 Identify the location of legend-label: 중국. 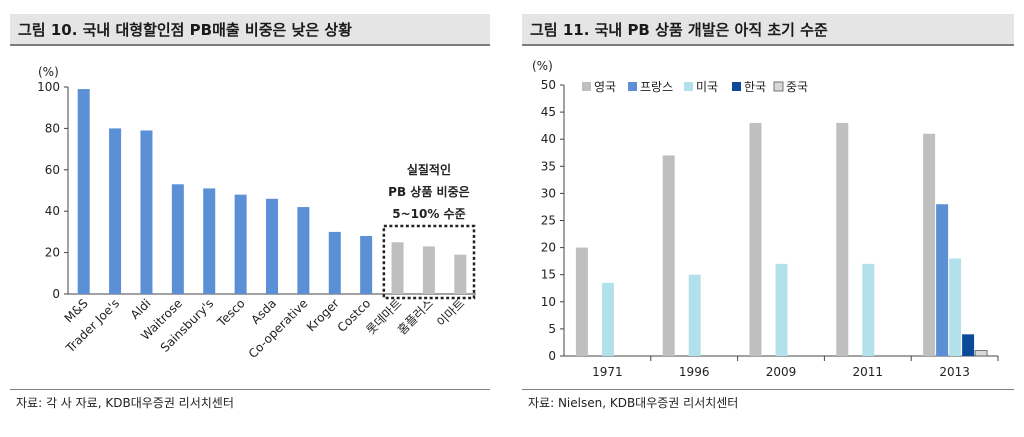
(797, 87).